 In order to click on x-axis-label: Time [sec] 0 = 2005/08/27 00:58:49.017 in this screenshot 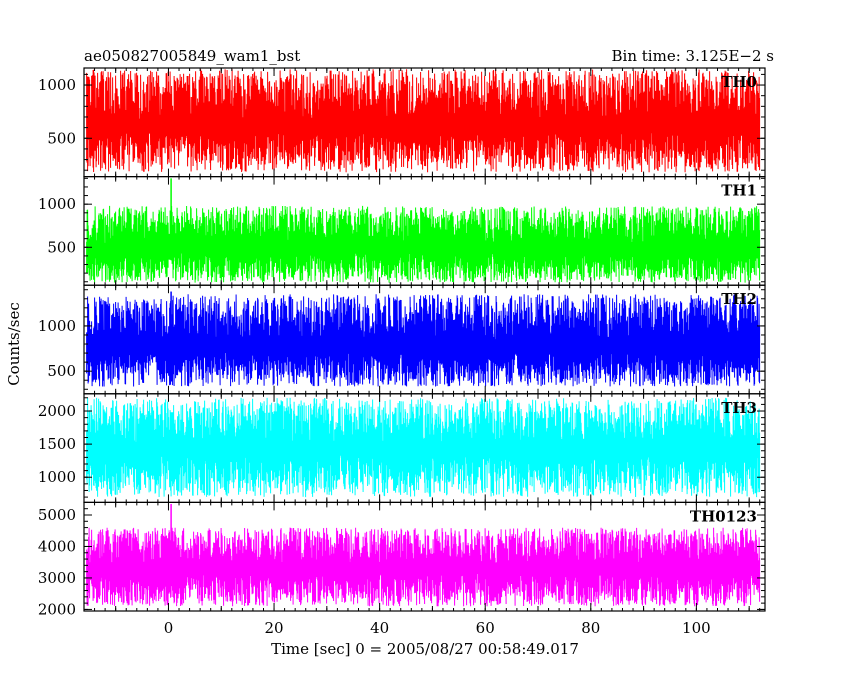, I will do `click(425, 649)`.